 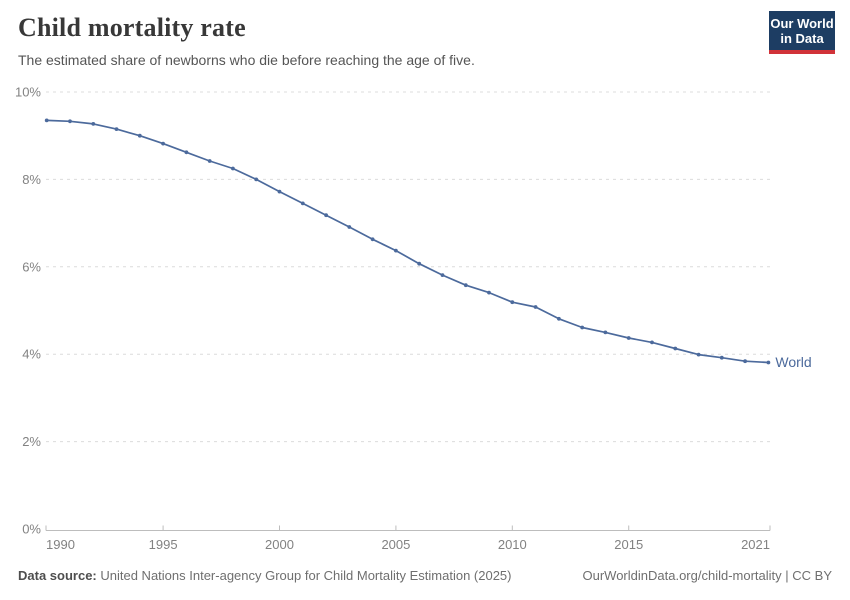 What do you see at coordinates (395, 544) in the screenshot?
I see `x-axis-tick-label: 2005` at bounding box center [395, 544].